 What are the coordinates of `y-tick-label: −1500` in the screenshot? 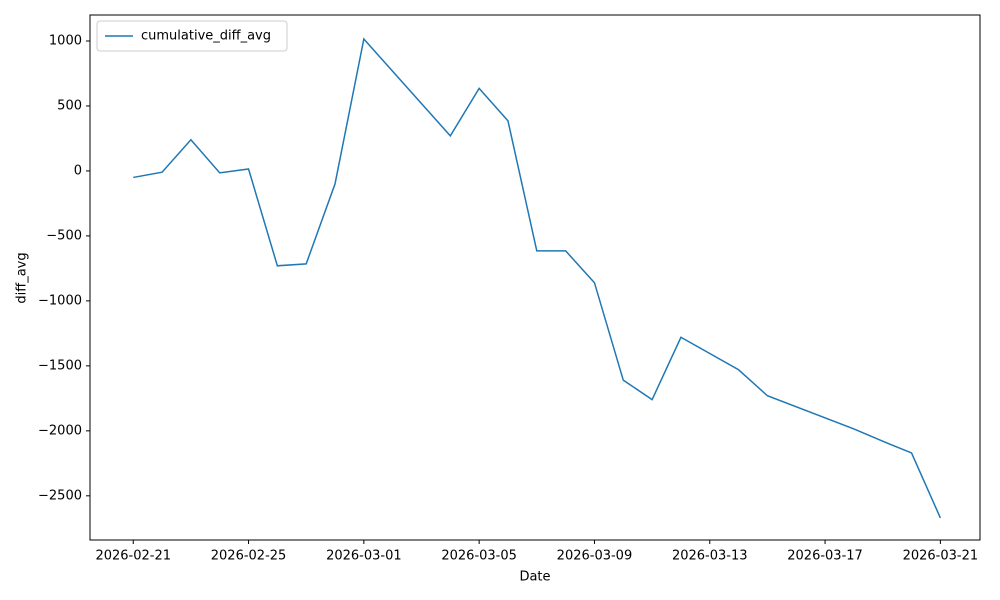 It's located at (60, 365).